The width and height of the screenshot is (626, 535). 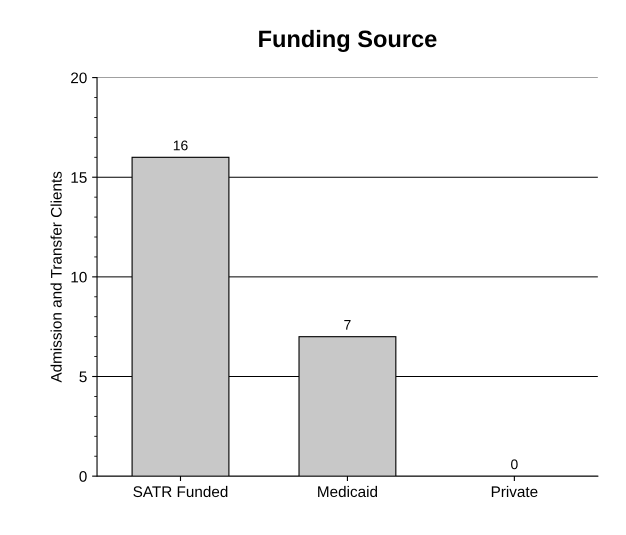 I want to click on y-axis-title: Admission and Transfer Clients, so click(x=56, y=277).